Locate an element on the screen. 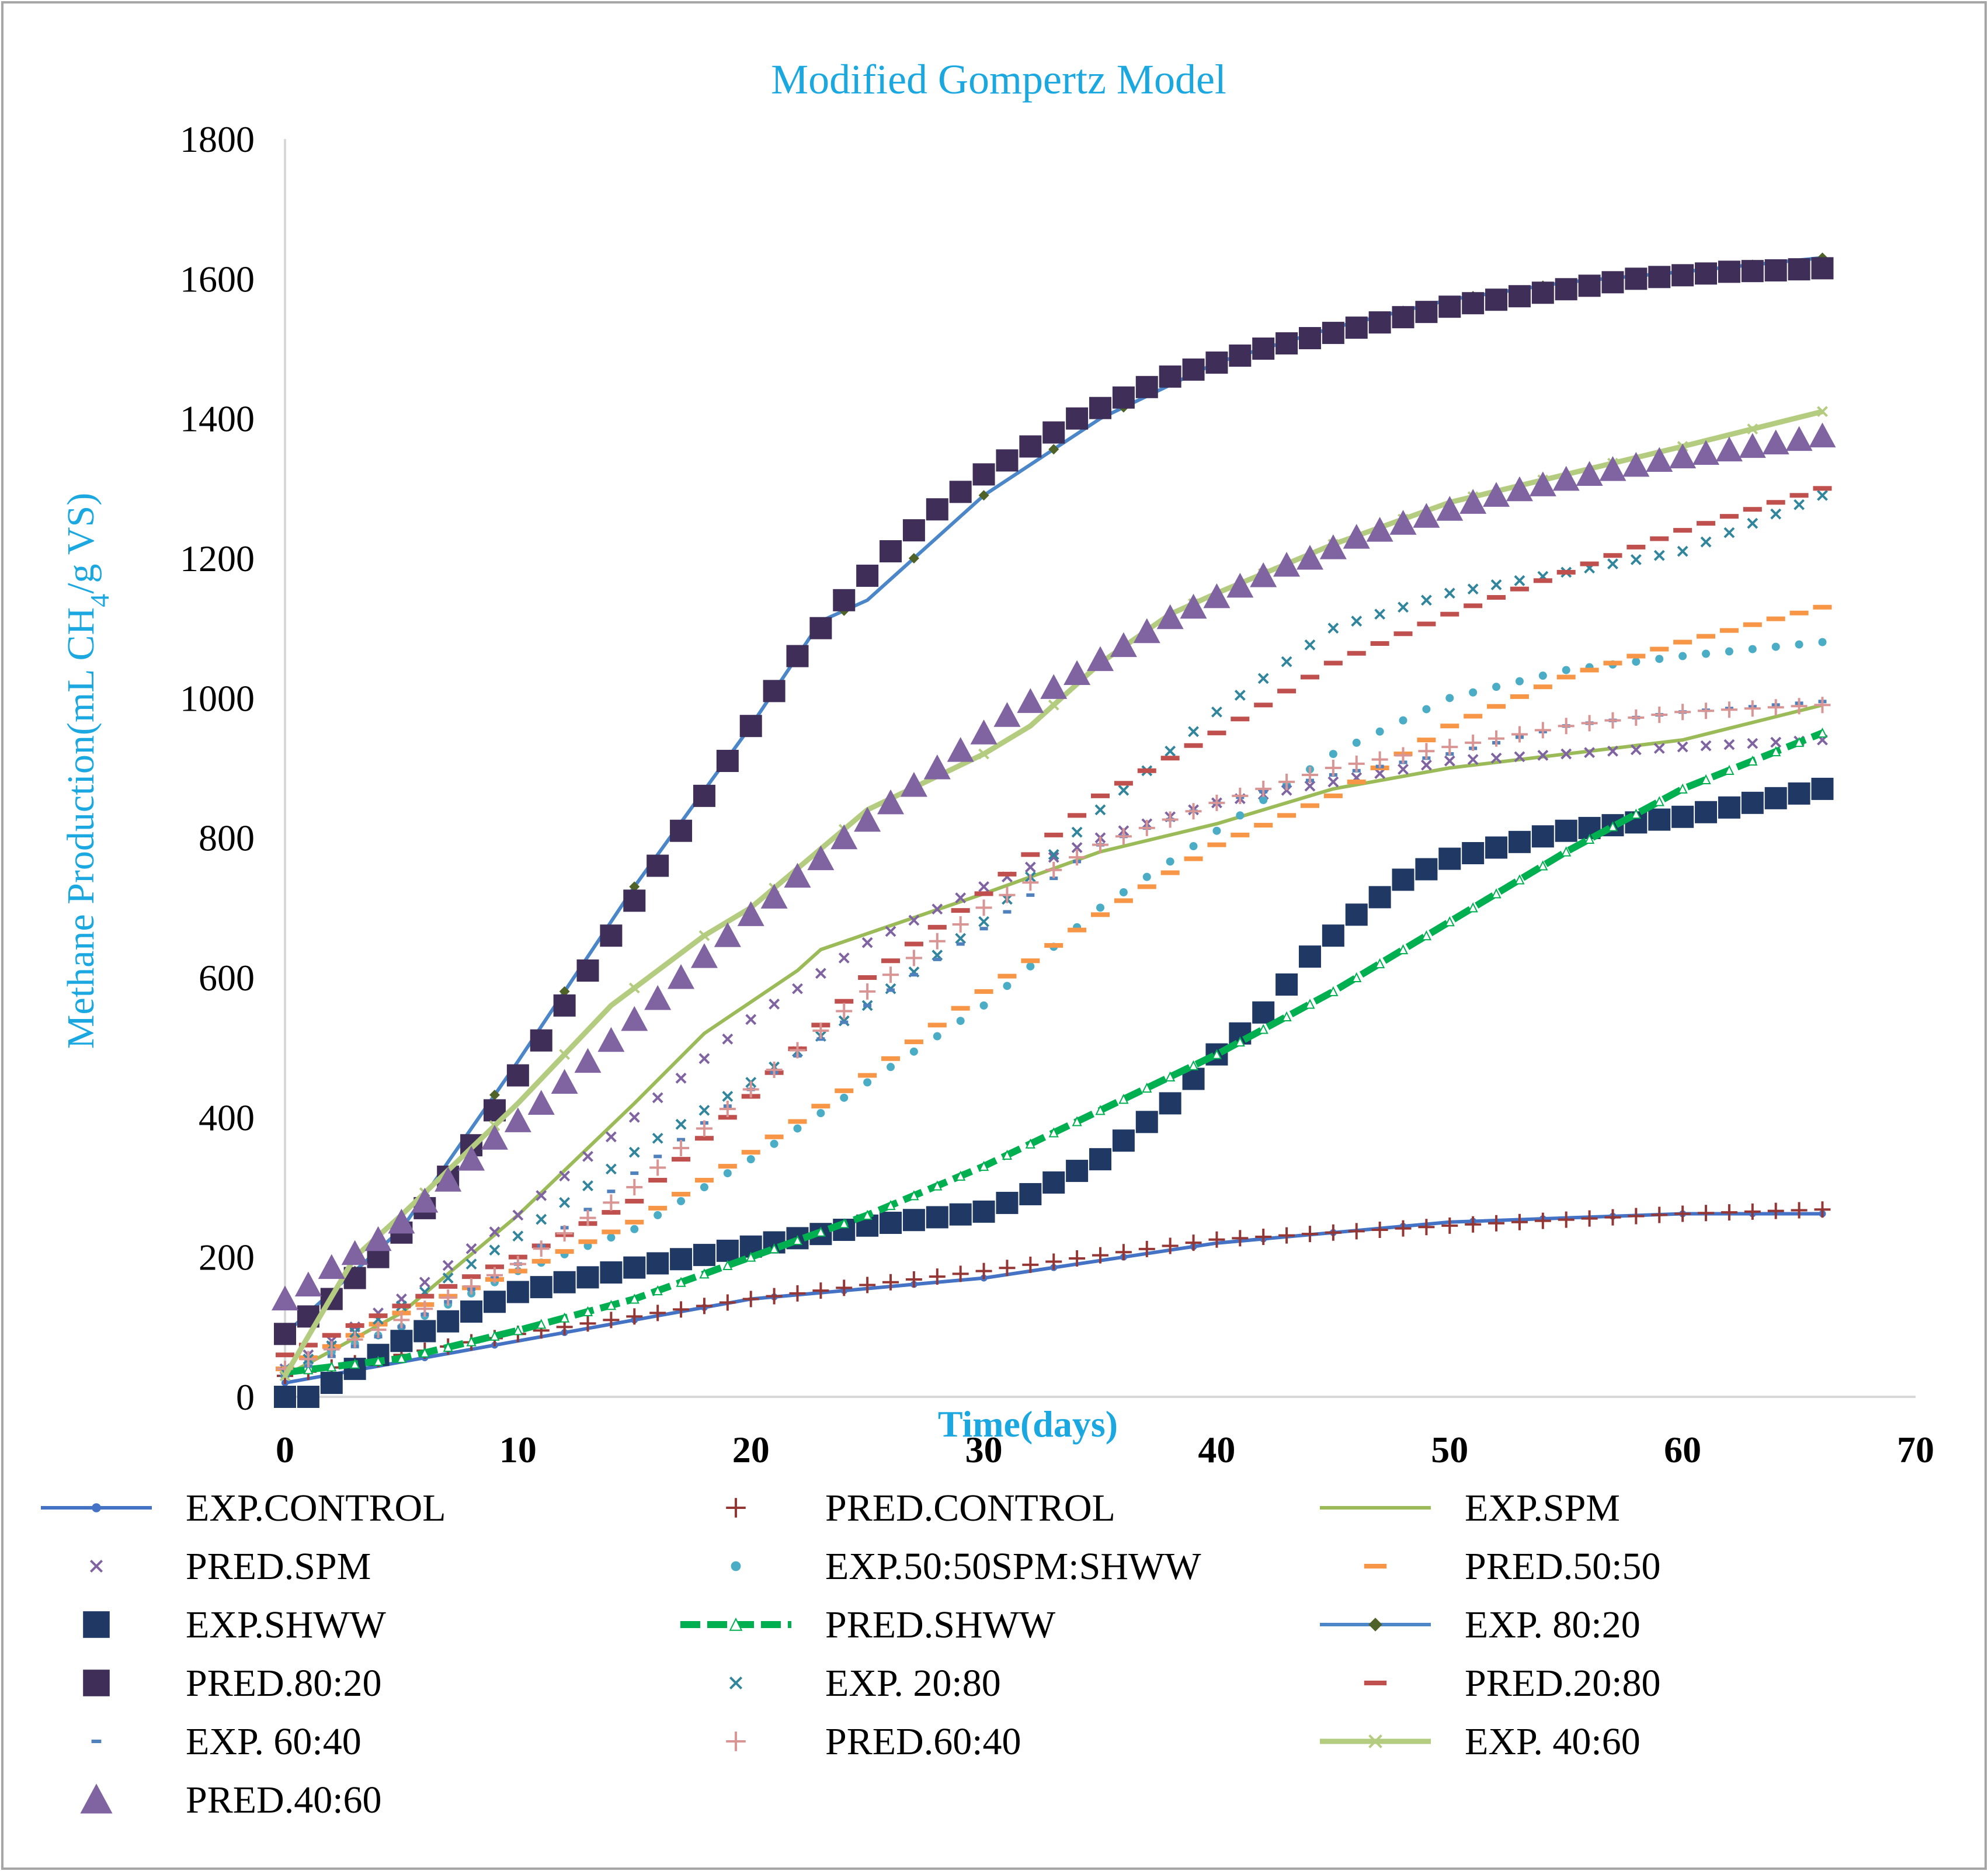 Image resolution: width=1988 pixels, height=1871 pixels. legend-marker is located at coordinates (96, 1798).